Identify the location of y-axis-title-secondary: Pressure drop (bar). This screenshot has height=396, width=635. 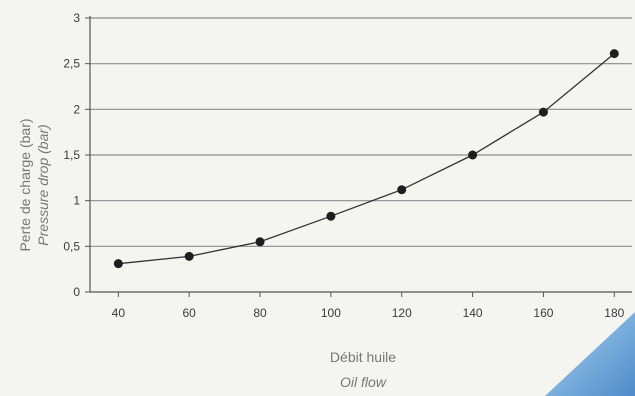
(43, 184).